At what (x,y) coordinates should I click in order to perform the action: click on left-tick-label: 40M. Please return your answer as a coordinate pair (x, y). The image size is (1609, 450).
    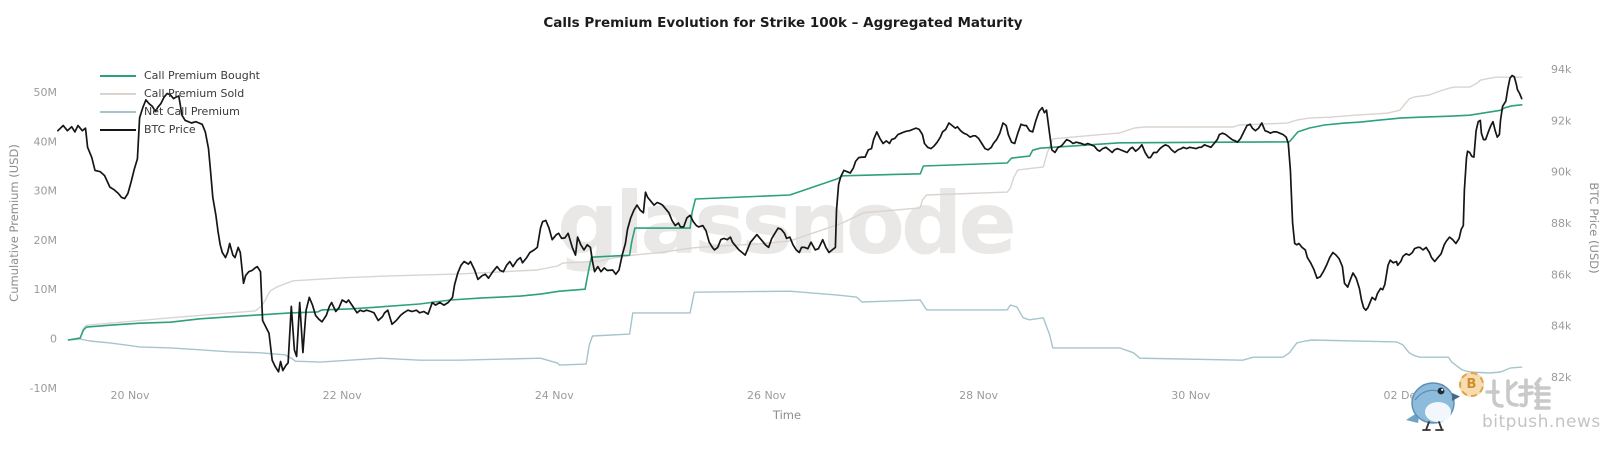
    Looking at the image, I should click on (46, 141).